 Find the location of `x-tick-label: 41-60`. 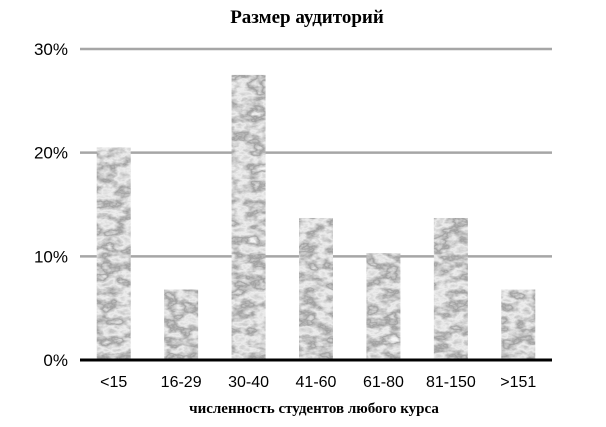

x-tick-label: 41-60 is located at coordinates (316, 382).